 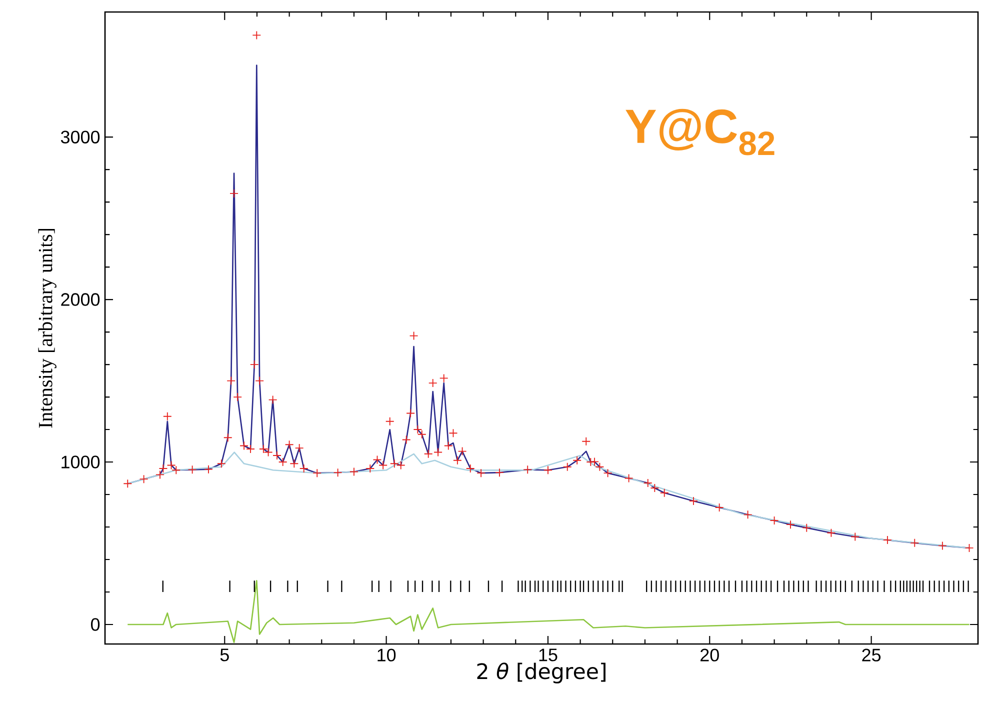 What do you see at coordinates (871, 655) in the screenshot?
I see `x-tick-label: 25` at bounding box center [871, 655].